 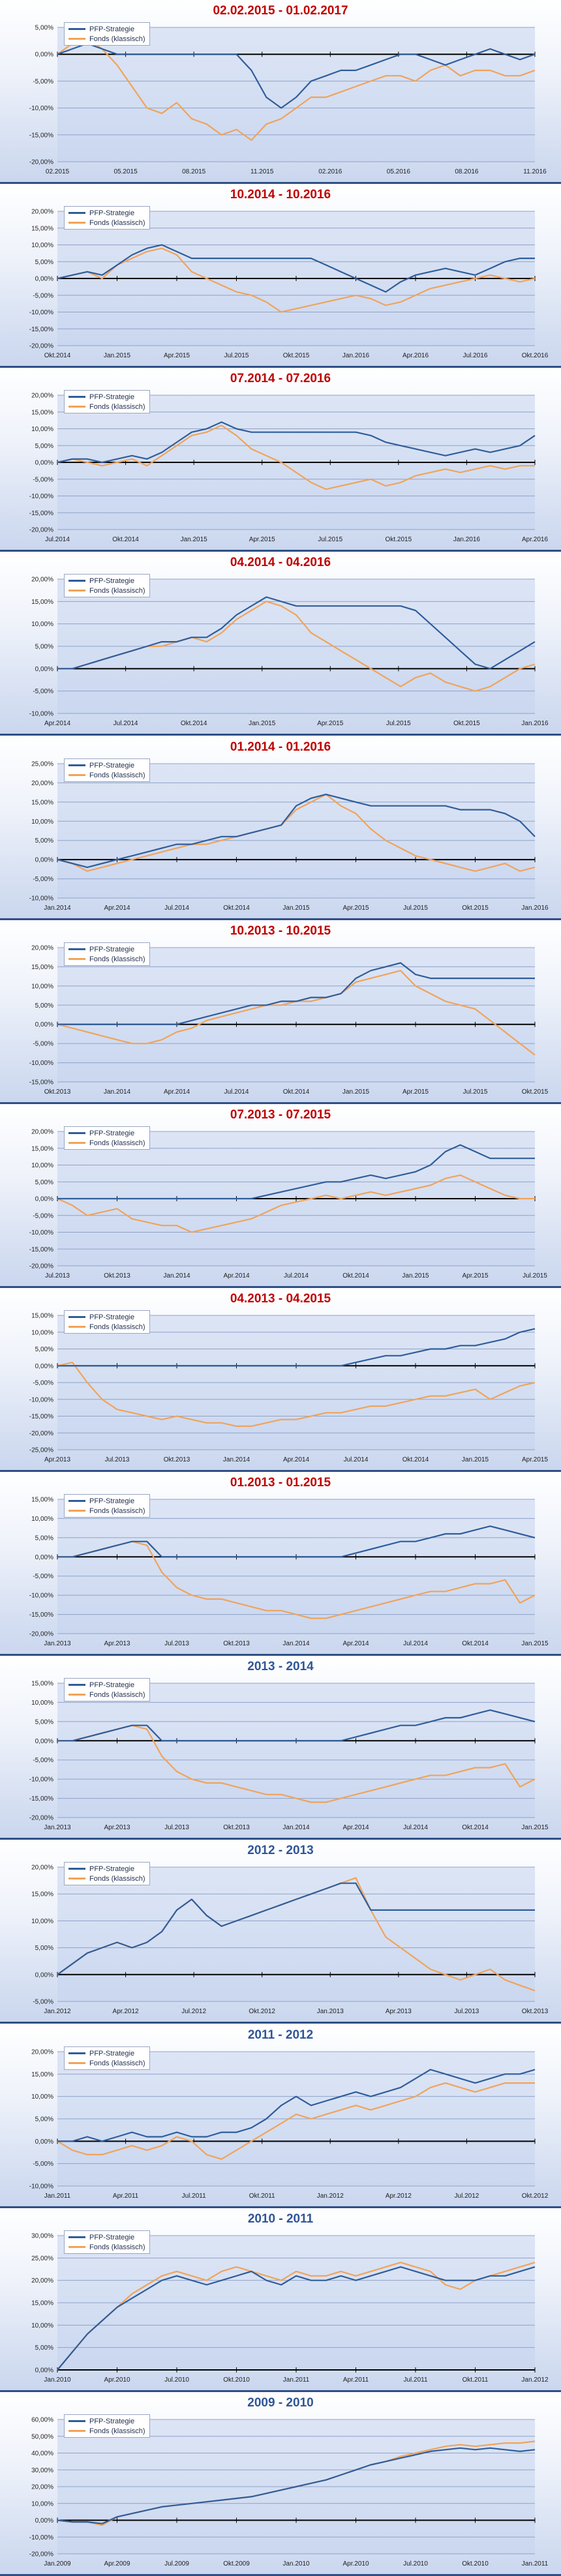 I want to click on x-tick-label: Jul.2010, so click(x=176, y=2380).